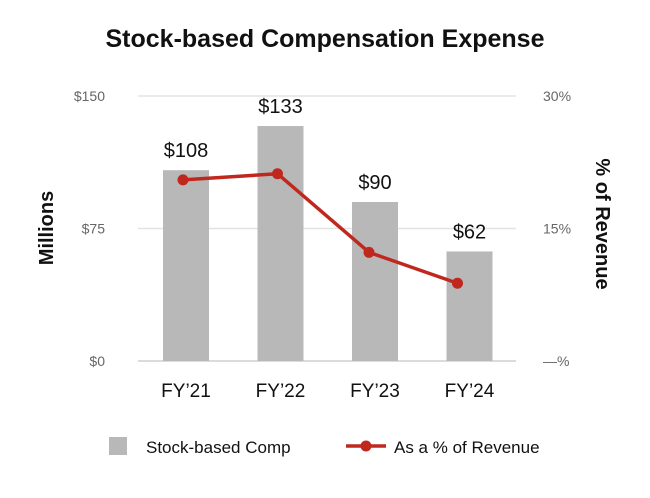 Image resolution: width=650 pixels, height=498 pixels. What do you see at coordinates (186, 151) in the screenshot?
I see `bar-data-label: $108` at bounding box center [186, 151].